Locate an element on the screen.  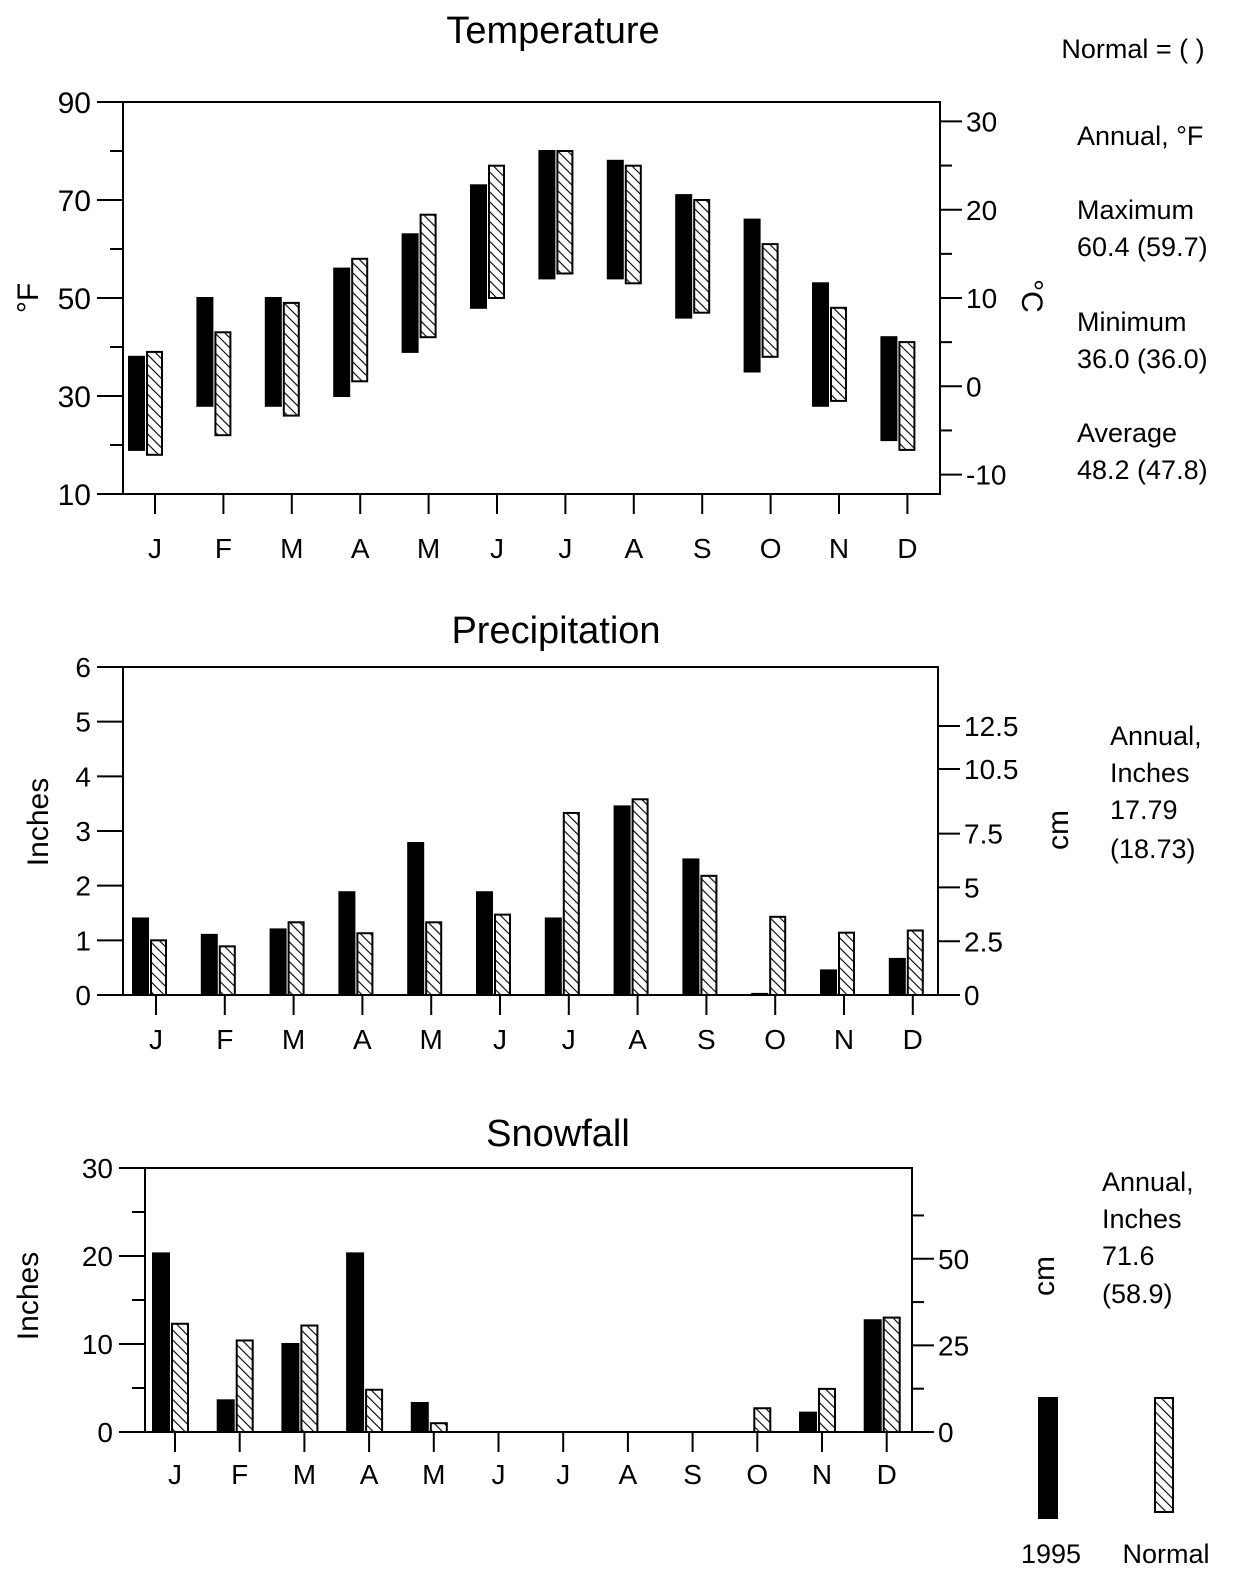
y-tick-label: 3 is located at coordinates (83, 831).